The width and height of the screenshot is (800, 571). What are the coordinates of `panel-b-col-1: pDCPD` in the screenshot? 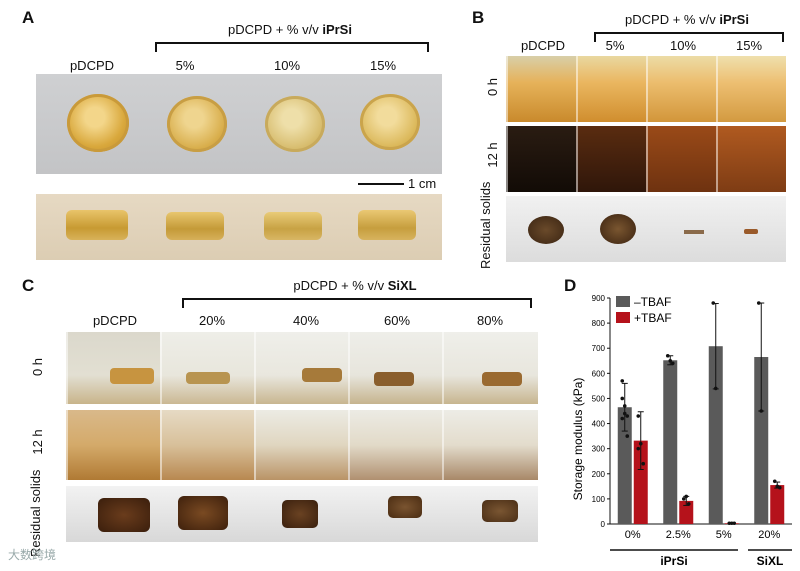 It's located at (543, 45).